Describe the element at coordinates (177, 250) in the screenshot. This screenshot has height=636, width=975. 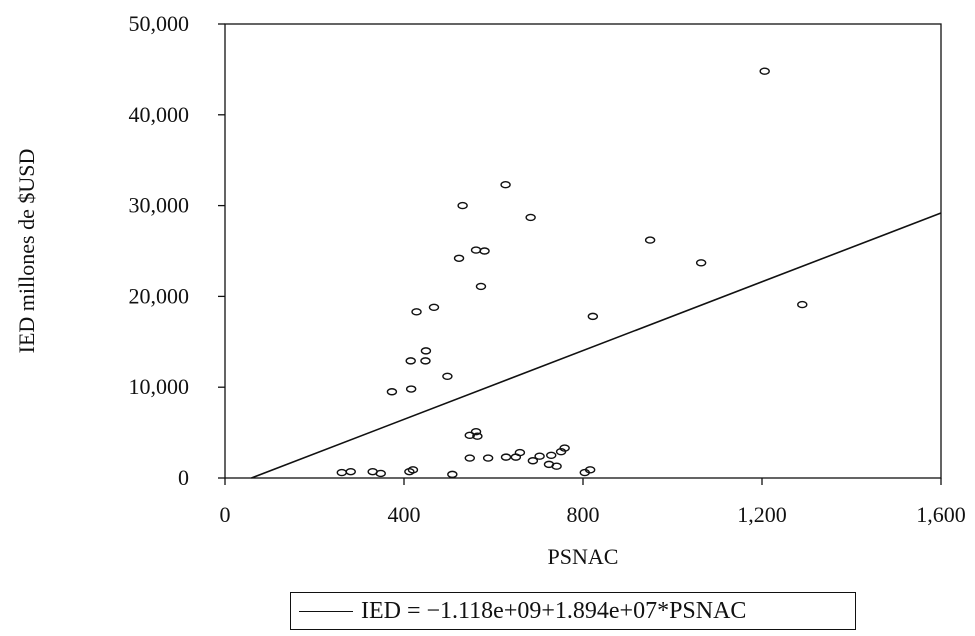
I see `y-axis: 0 10,000 20,000 30,000 40,000 50,000` at that location.